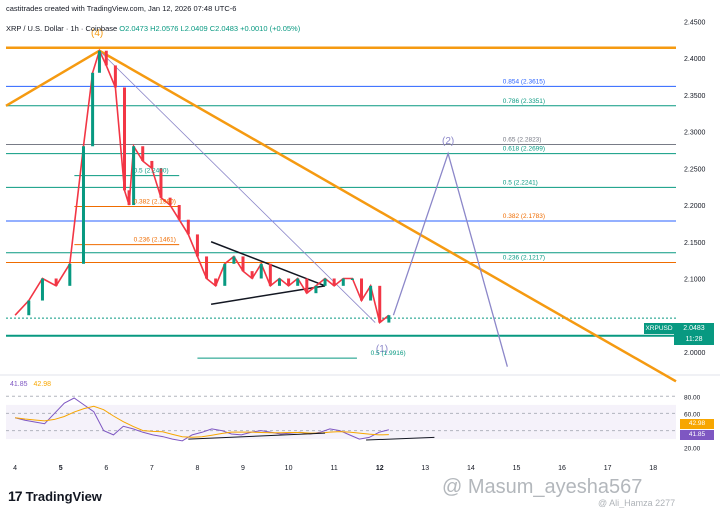 The height and width of the screenshot is (513, 720). I want to click on wave-label: (2), so click(448, 141).